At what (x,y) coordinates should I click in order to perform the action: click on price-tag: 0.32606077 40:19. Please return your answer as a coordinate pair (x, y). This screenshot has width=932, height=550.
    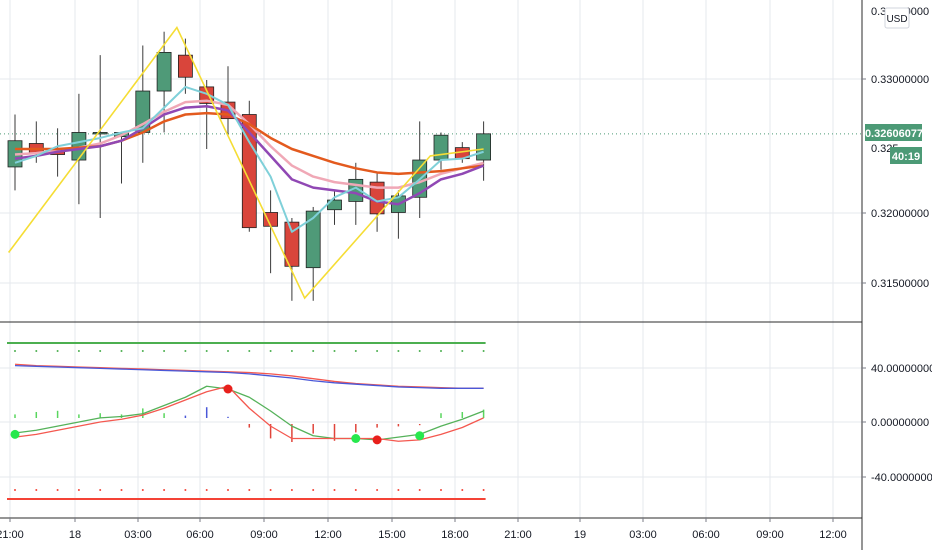
    Looking at the image, I should click on (894, 144).